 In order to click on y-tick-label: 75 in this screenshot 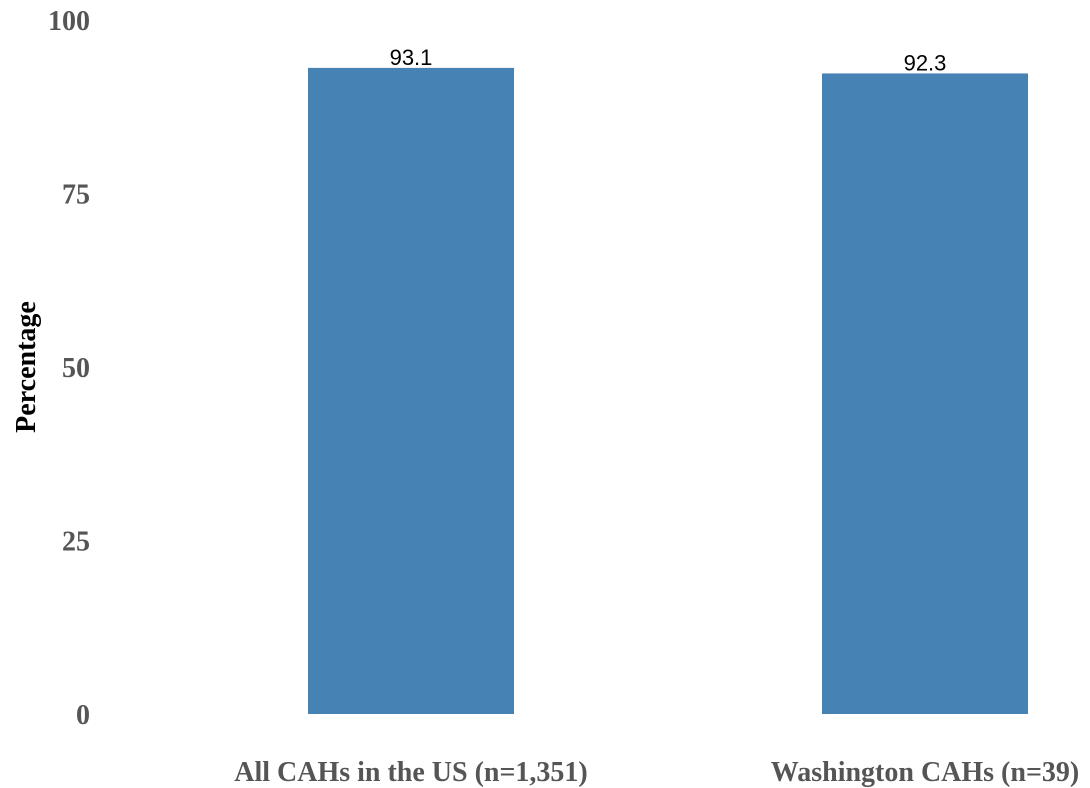, I will do `click(76, 195)`.